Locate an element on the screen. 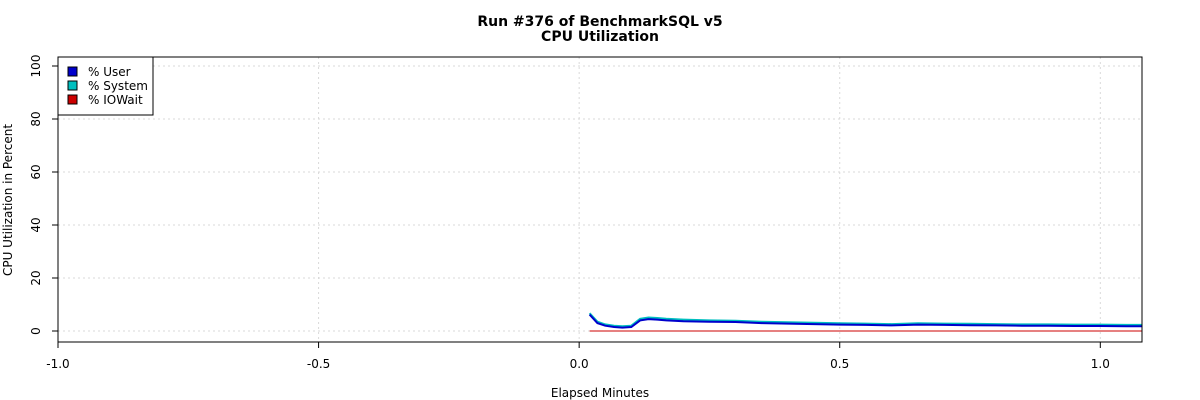 The height and width of the screenshot is (400, 1200). series-line-user is located at coordinates (865, 321).